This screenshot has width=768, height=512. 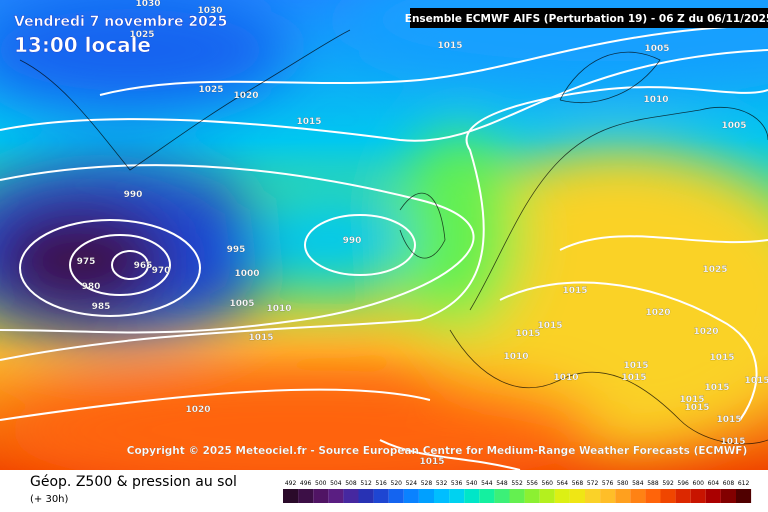 What do you see at coordinates (668, 483) in the screenshot?
I see `scale-label: 592` at bounding box center [668, 483].